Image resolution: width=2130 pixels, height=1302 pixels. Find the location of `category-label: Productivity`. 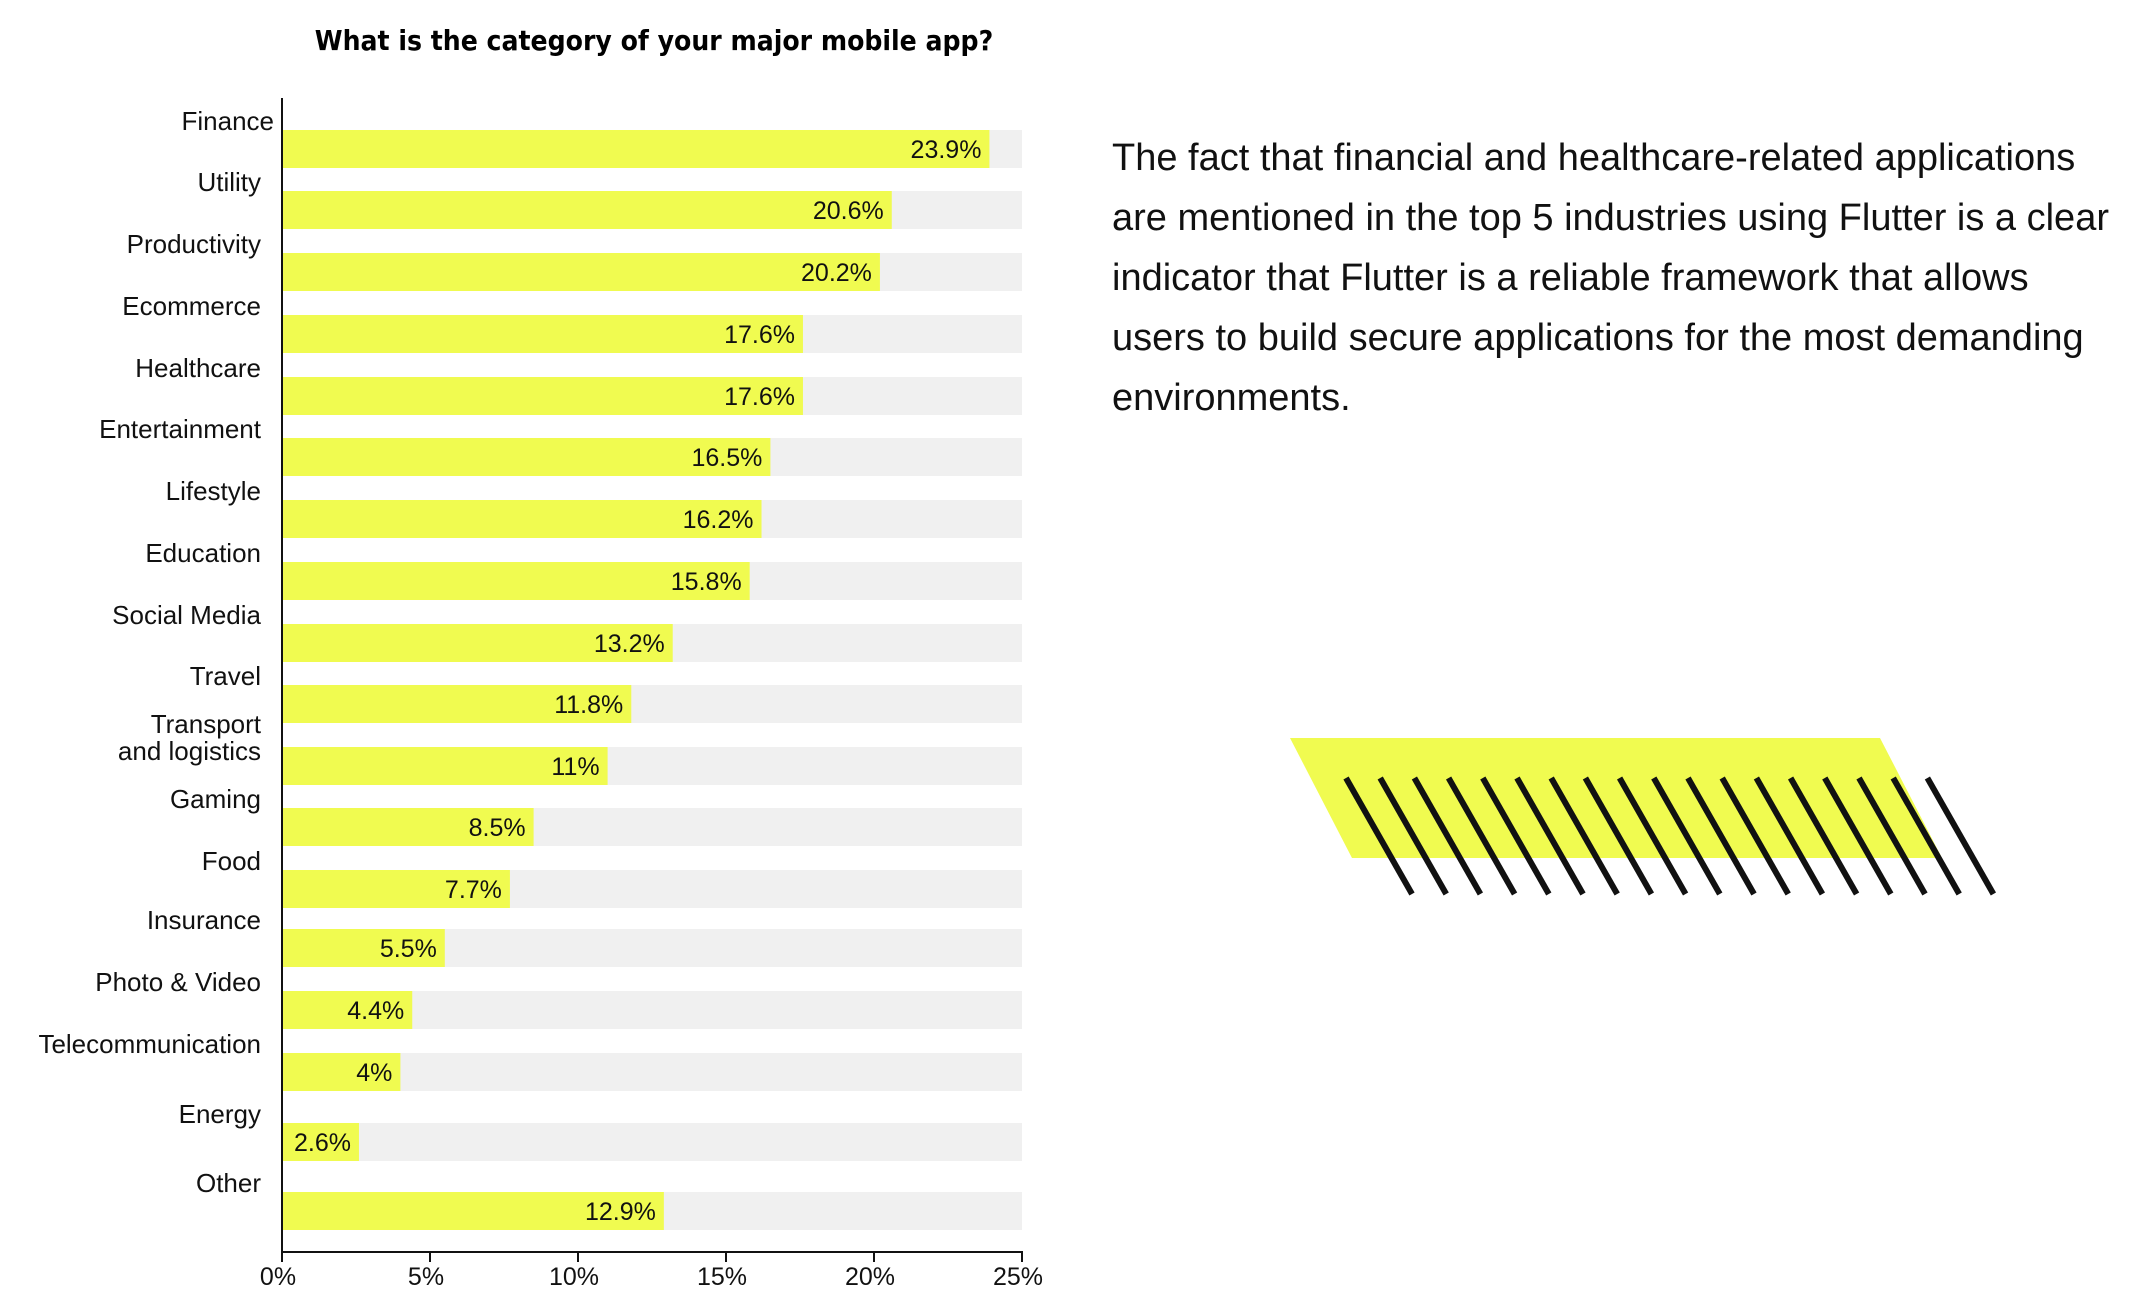

category-label: Productivity is located at coordinates (194, 244).